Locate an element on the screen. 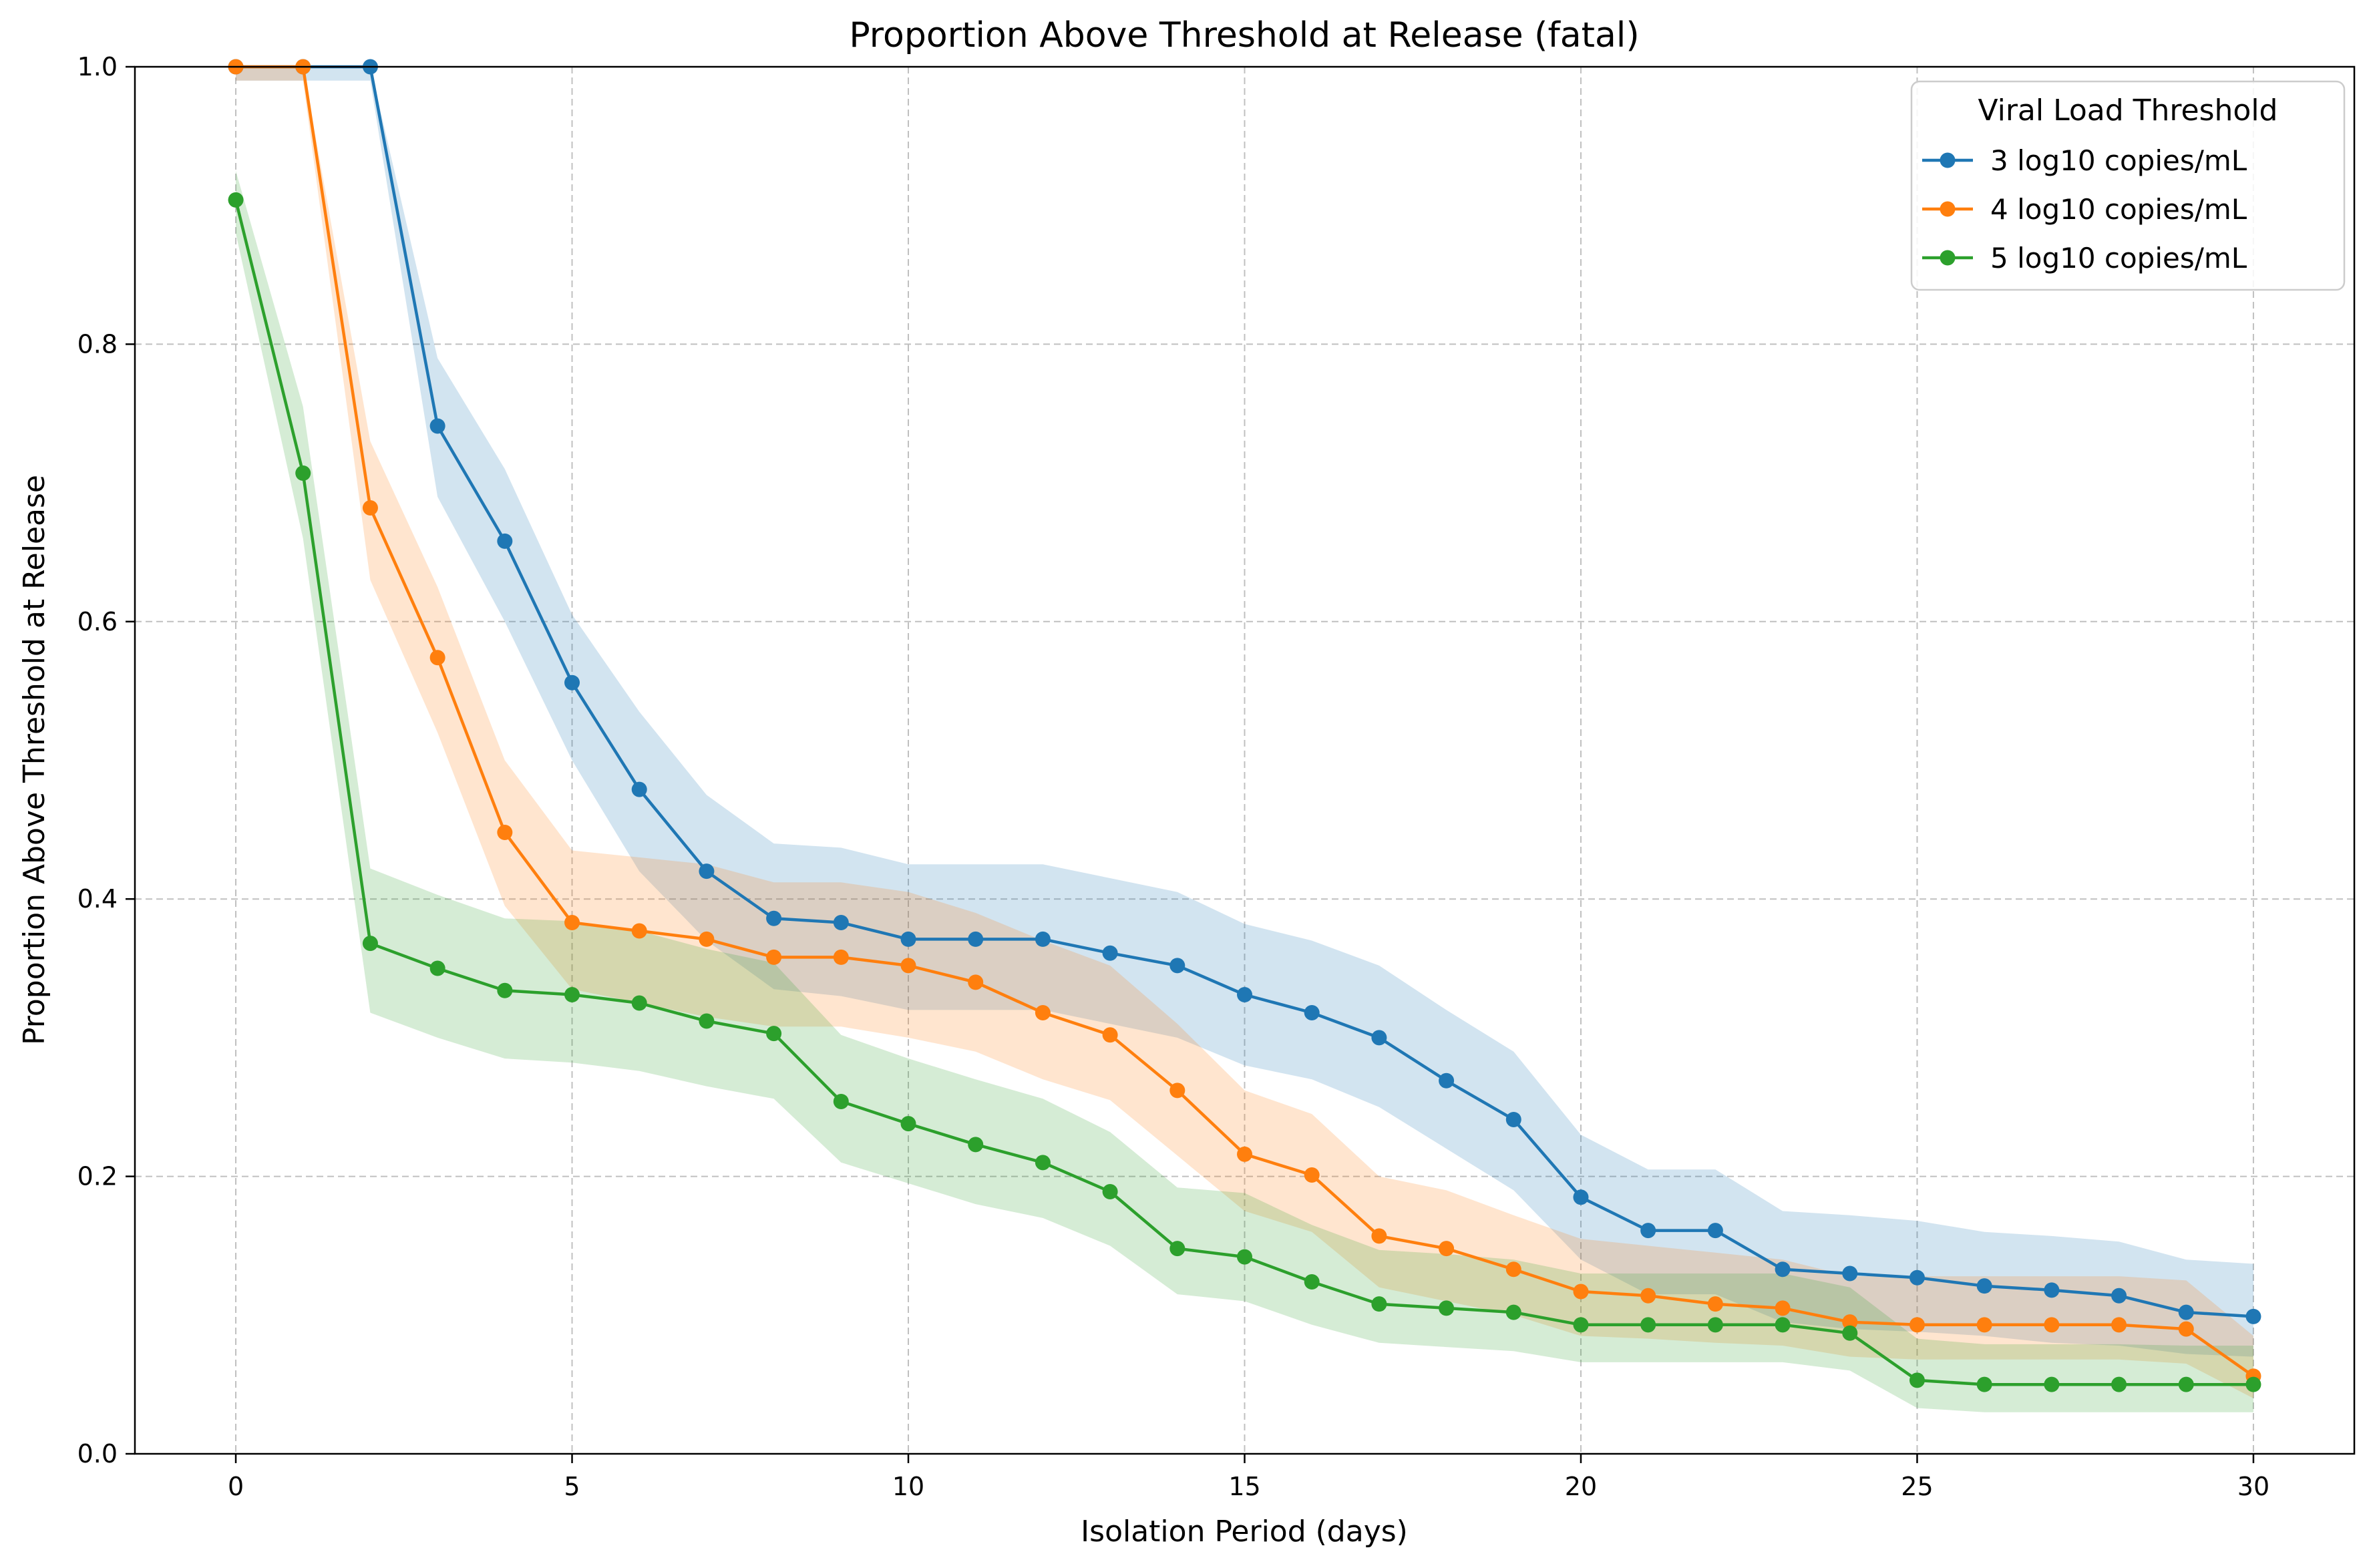 This screenshot has width=2371, height=1568. y-tick-label: 0.8 is located at coordinates (97, 344).